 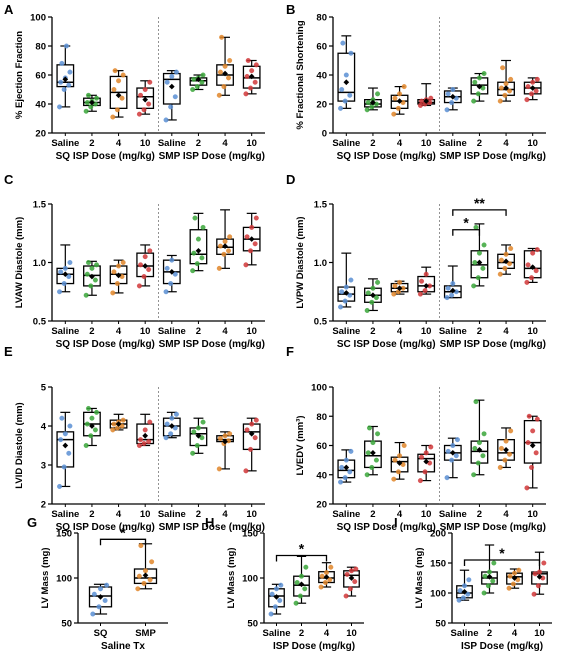 I want to click on panel-G: G 50 100 150 LV Mass (mg) SQ SMP Saline Tx *, so click(x=97, y=583).